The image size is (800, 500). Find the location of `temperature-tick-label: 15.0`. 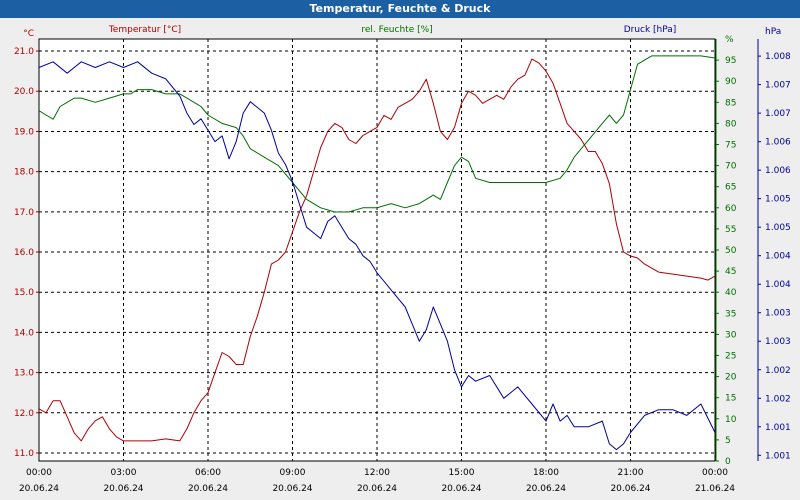

temperature-tick-label: 15.0 is located at coordinates (24, 293).